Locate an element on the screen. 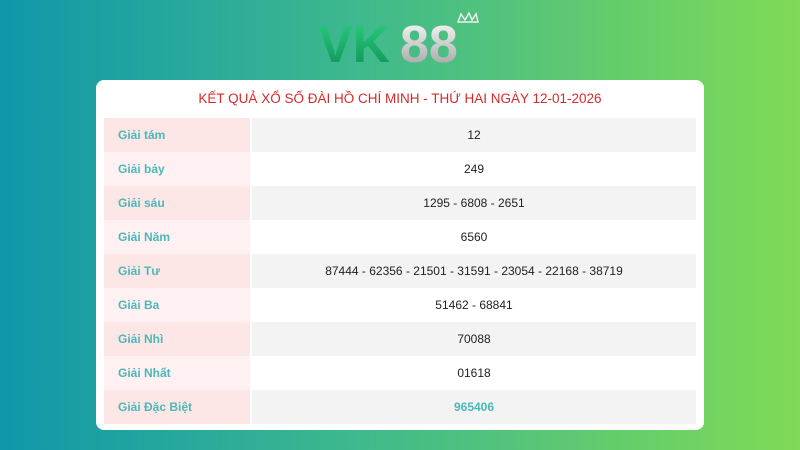 Image resolution: width=800 pixels, height=450 pixels. prize-value: 51462 - 68841 is located at coordinates (474, 305).